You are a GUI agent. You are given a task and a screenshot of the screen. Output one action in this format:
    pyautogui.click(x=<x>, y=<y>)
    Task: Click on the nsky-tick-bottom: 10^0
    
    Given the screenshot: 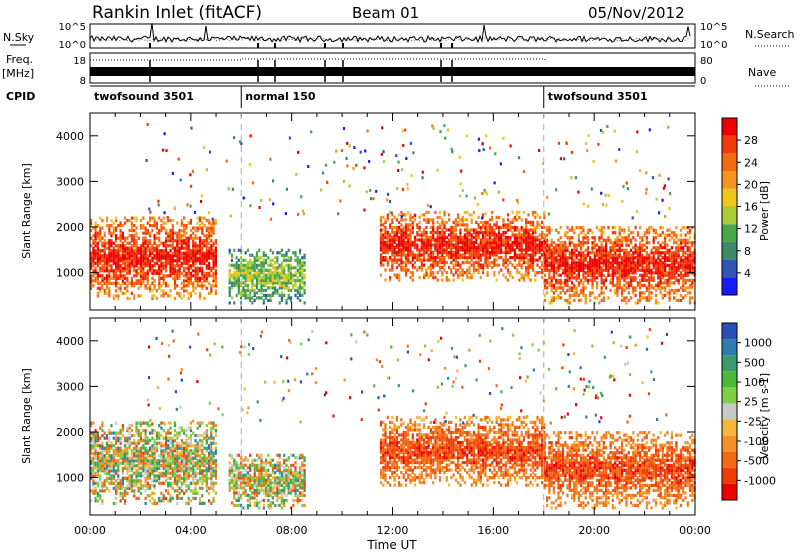 What is the action you would take?
    pyautogui.click(x=72, y=45)
    